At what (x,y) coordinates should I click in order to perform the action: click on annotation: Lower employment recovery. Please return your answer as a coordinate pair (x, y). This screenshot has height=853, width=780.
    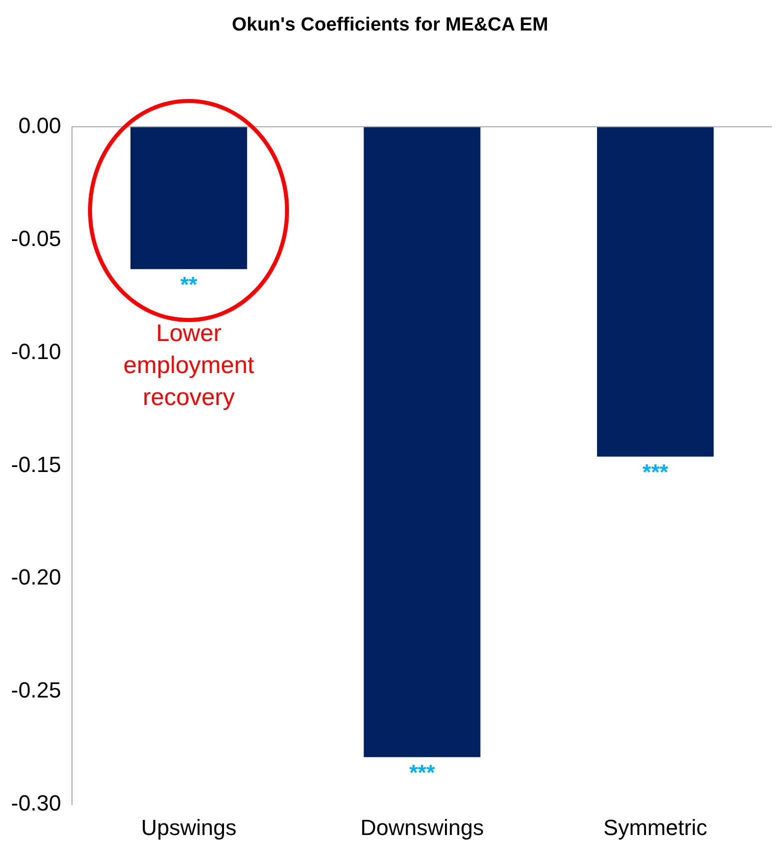
    Looking at the image, I should click on (188, 365).